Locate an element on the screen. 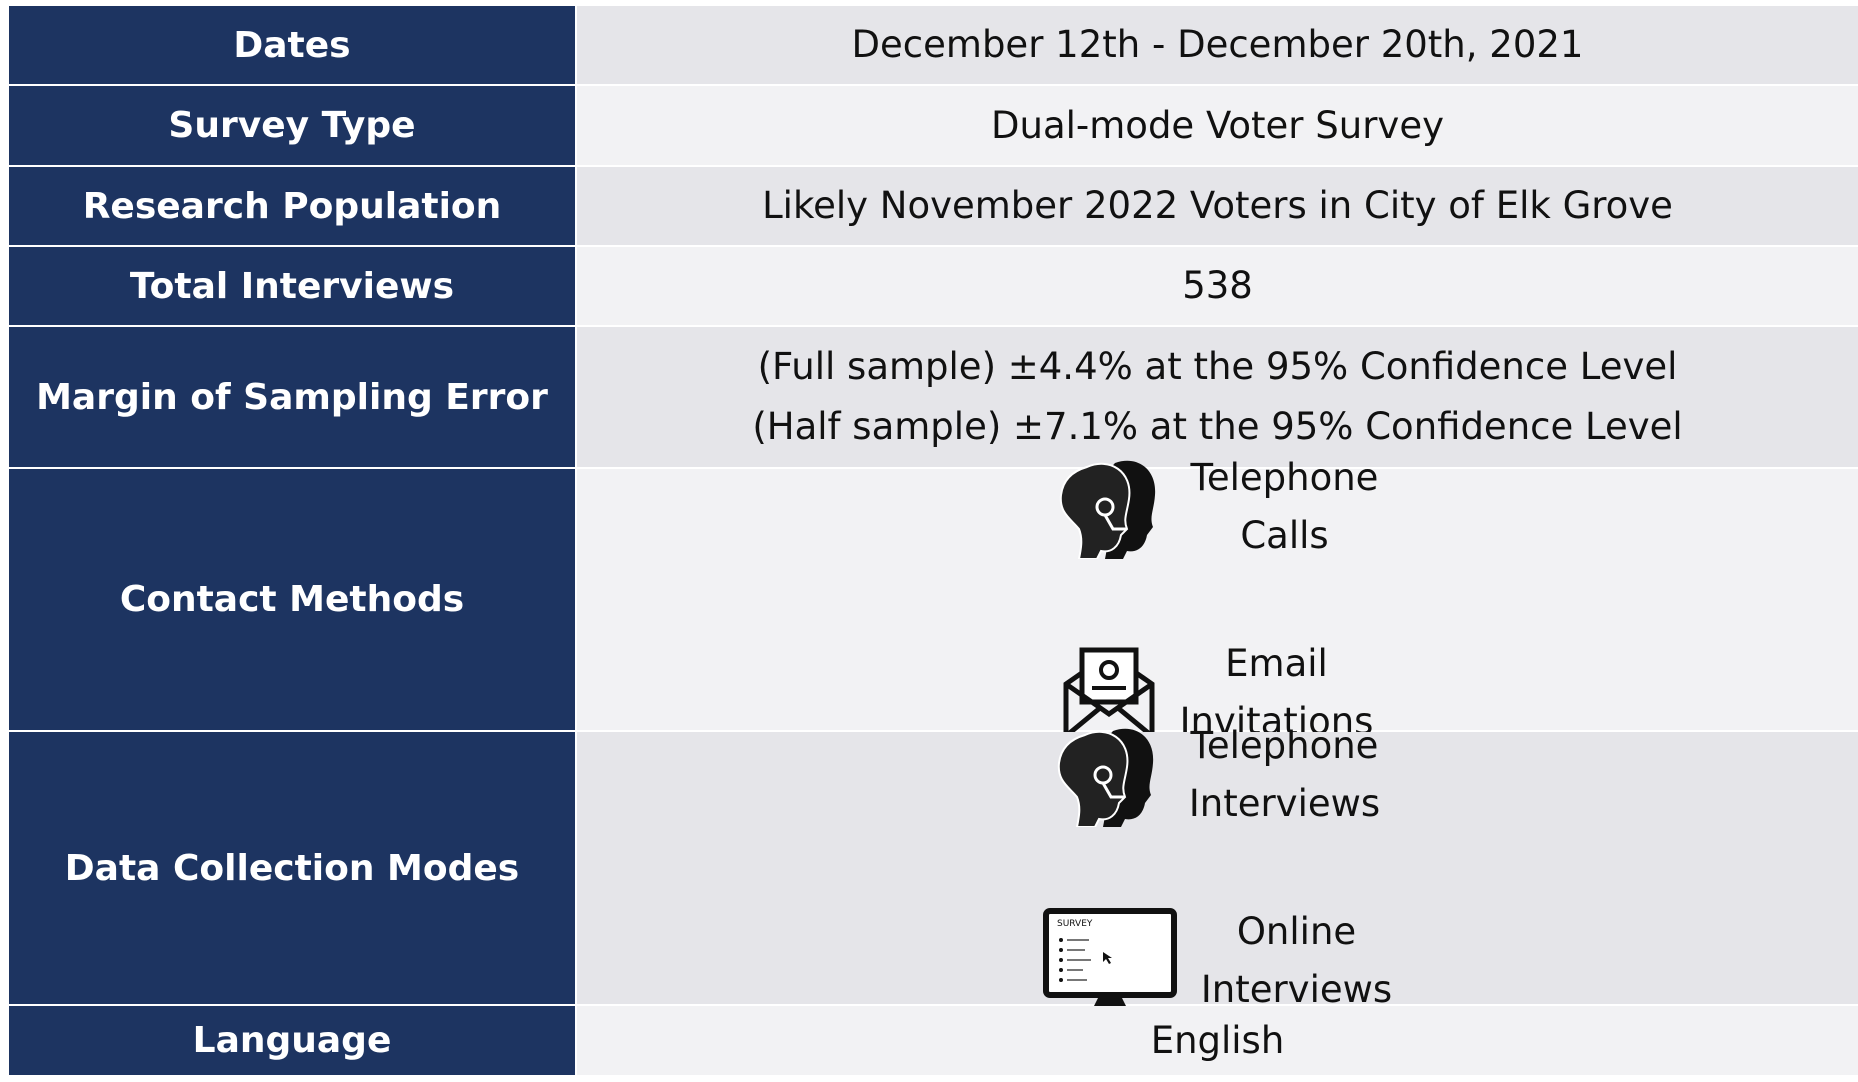  monitor-icon: SURVEY is located at coordinates (1109, 960).